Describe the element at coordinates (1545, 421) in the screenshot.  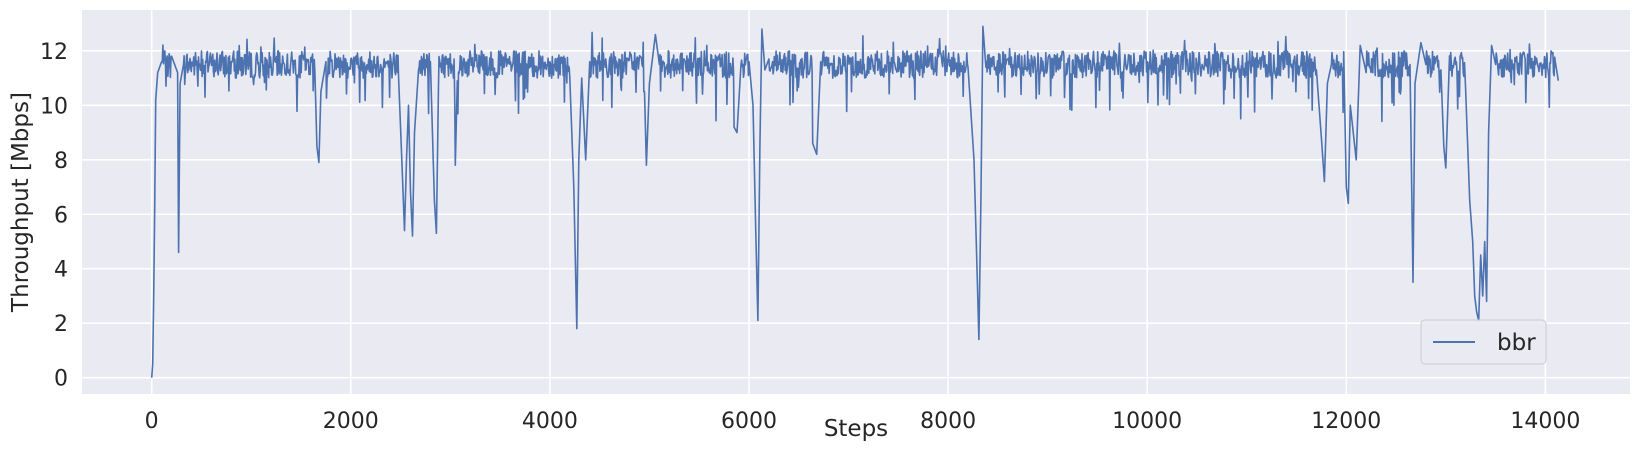
I see `x-tick-label: 14000` at that location.